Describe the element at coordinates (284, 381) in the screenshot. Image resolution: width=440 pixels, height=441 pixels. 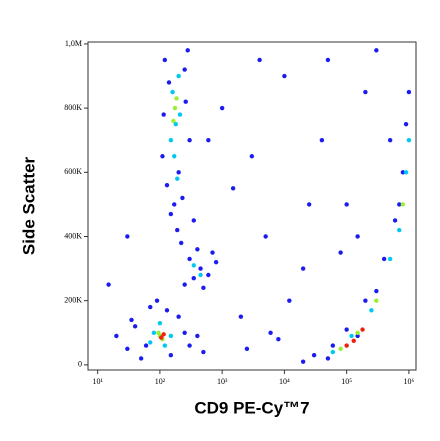
I see `x-tick-label: 10⁴` at that location.